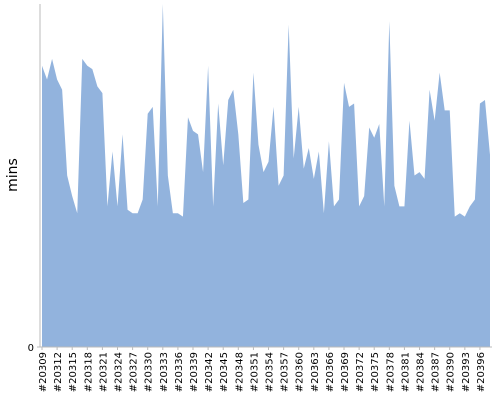  I want to click on x-tick-label: #20375, so click(375, 372).